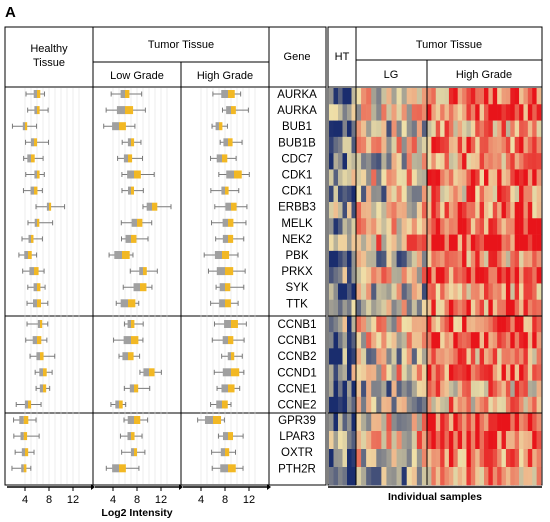 The image size is (550, 522). What do you see at coordinates (297, 95) in the screenshot?
I see `gene-label: AURKA` at bounding box center [297, 95].